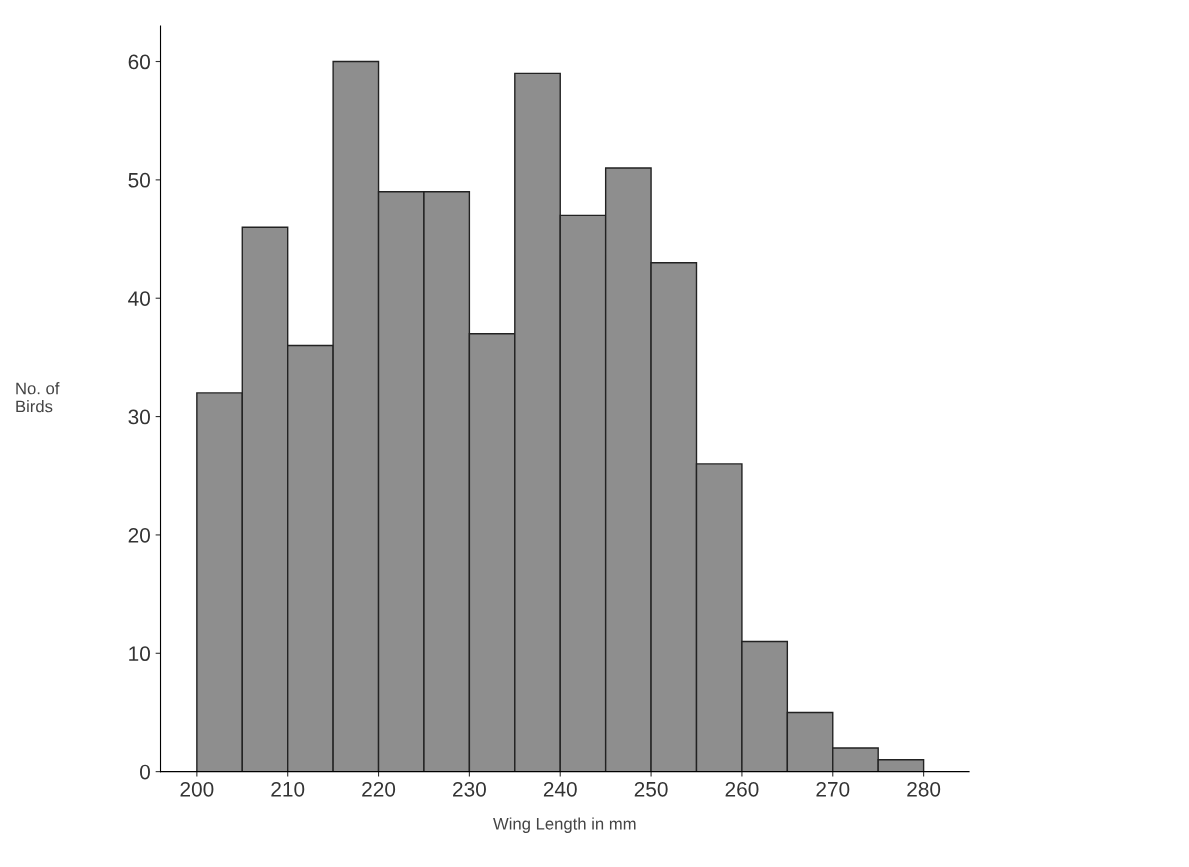  Describe the element at coordinates (560, 789) in the screenshot. I see `x-tick-label: 240` at that location.